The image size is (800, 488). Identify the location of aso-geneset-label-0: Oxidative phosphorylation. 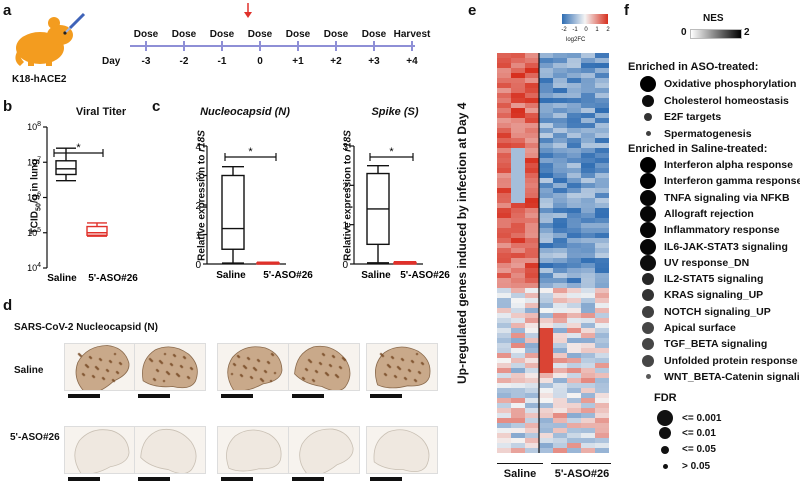
(730, 84).